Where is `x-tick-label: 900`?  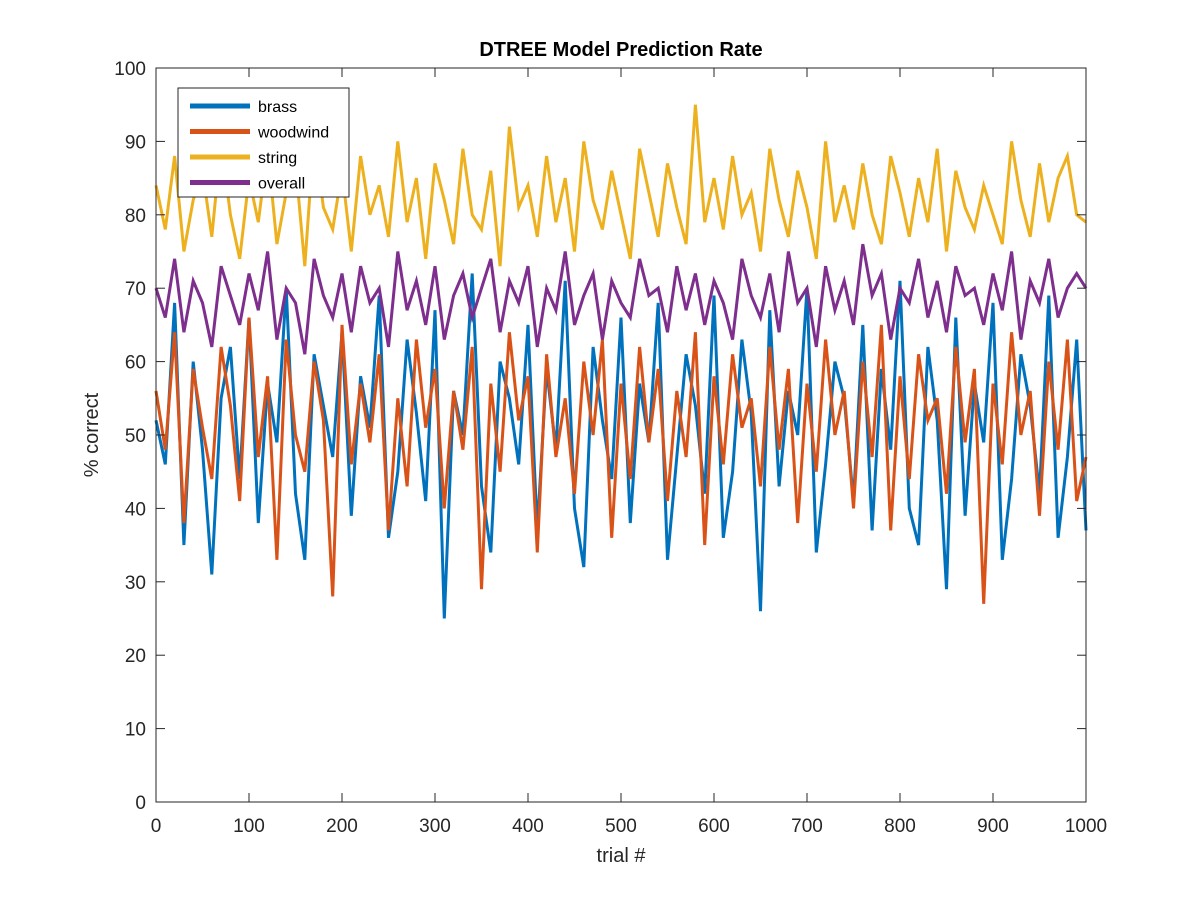 x-tick-label: 900 is located at coordinates (993, 826).